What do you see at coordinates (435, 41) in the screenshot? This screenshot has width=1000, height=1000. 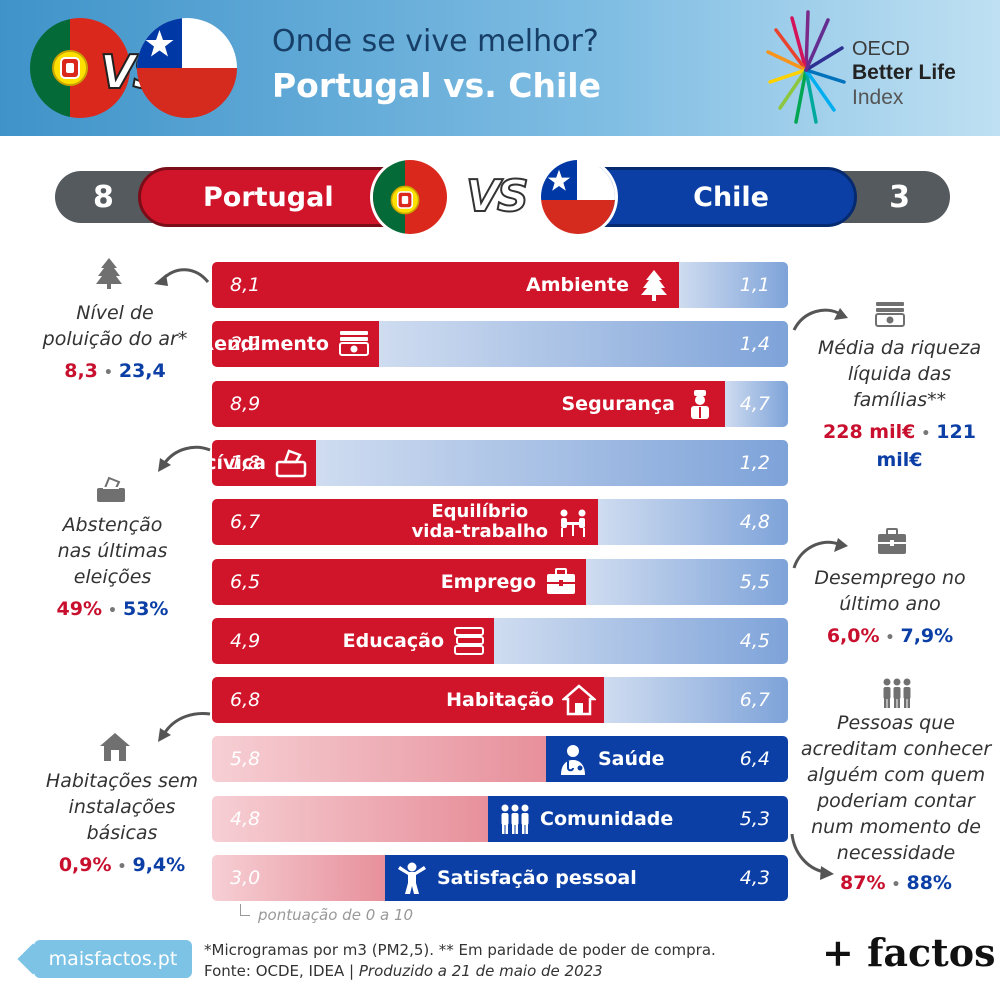 I see `page-title: Onde se vive melhor?` at bounding box center [435, 41].